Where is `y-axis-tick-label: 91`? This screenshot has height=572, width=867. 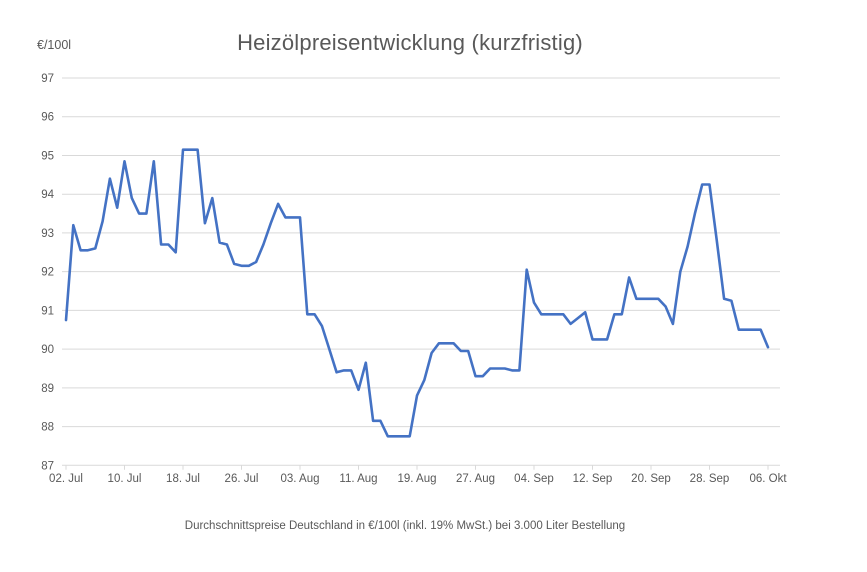 y-axis-tick-label: 91 is located at coordinates (47, 311).